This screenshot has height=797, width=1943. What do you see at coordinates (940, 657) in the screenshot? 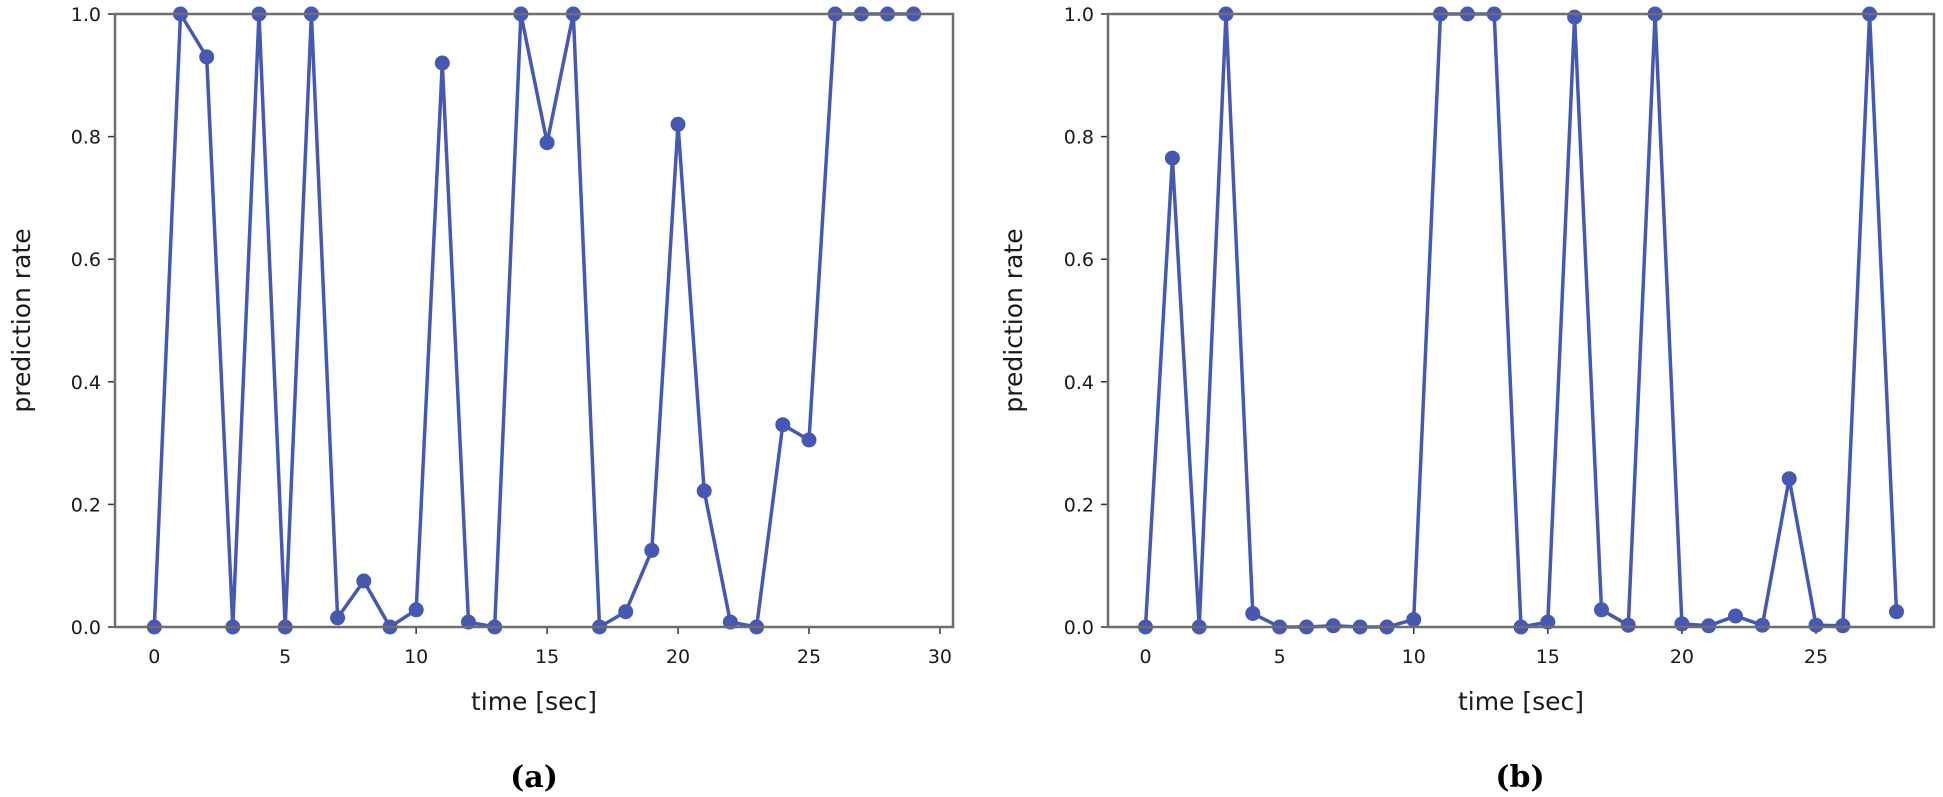
I see `x-tick-label: 30` at bounding box center [940, 657].